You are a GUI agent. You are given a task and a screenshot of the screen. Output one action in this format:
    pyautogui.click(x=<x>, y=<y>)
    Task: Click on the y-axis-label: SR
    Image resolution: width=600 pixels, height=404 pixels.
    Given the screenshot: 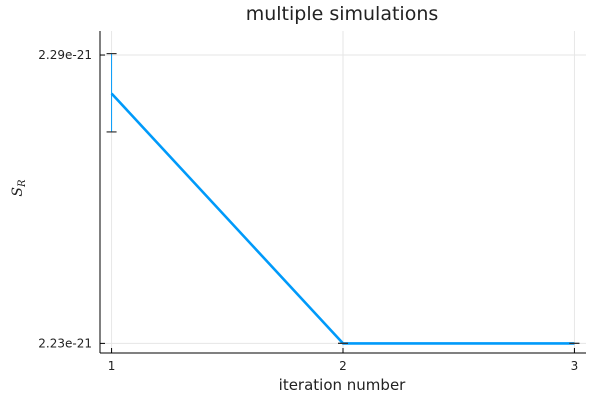 What is the action you would take?
    pyautogui.click(x=19, y=188)
    